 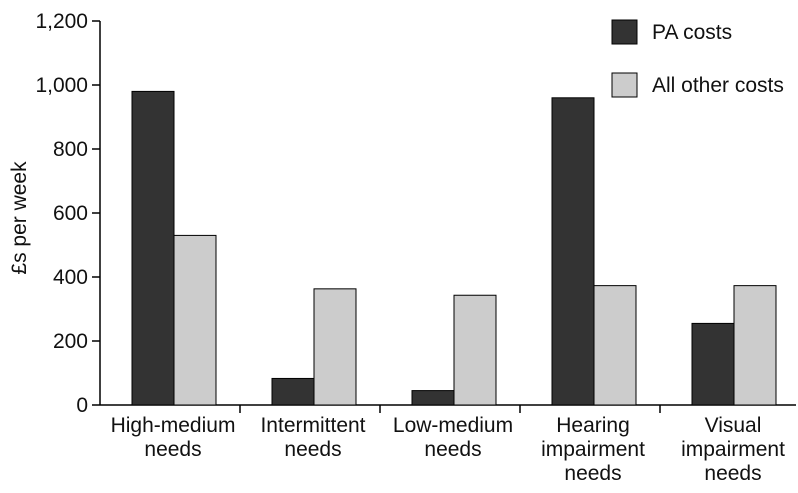 I want to click on x-tick-label: Intermittent needs, so click(x=312, y=437).